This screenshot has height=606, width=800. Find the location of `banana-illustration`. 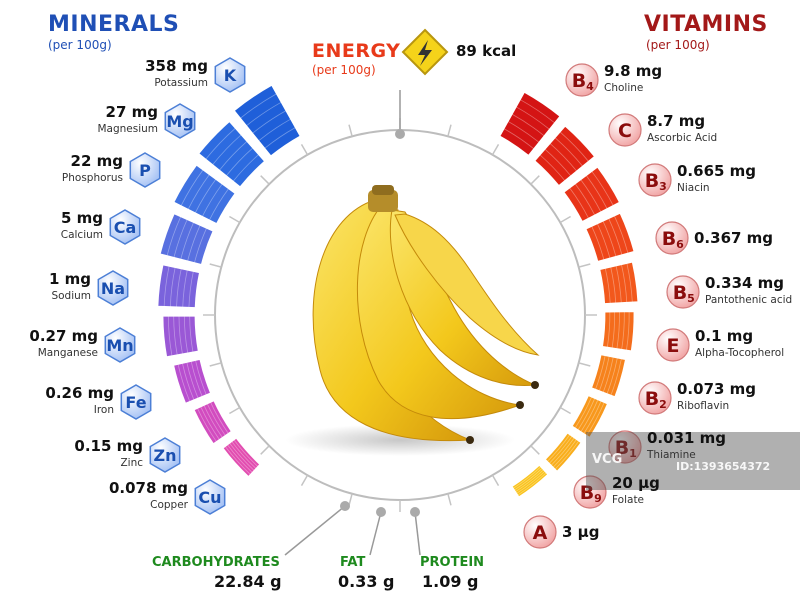

banana-illustration is located at coordinates (412, 320).